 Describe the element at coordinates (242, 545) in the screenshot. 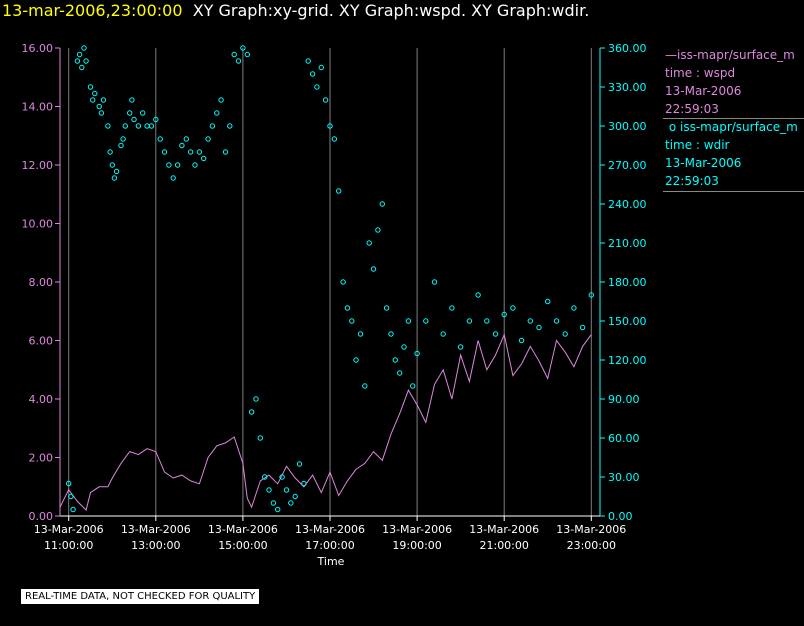

I see `x-tick-label-time: 15:00:00` at that location.